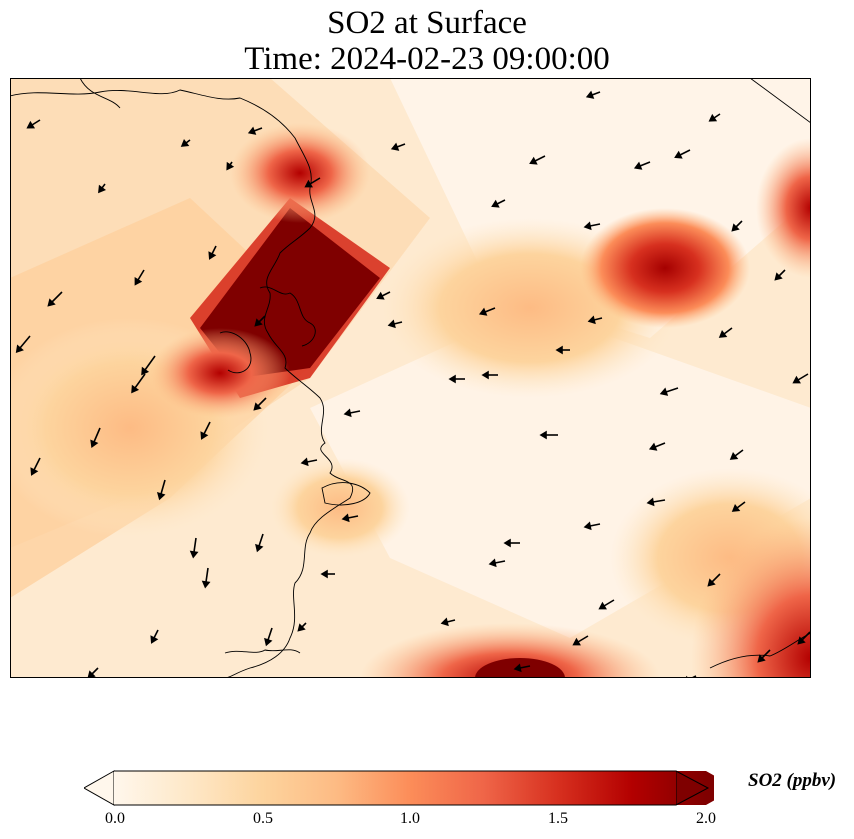  I want to click on colorbar, so click(399, 788).